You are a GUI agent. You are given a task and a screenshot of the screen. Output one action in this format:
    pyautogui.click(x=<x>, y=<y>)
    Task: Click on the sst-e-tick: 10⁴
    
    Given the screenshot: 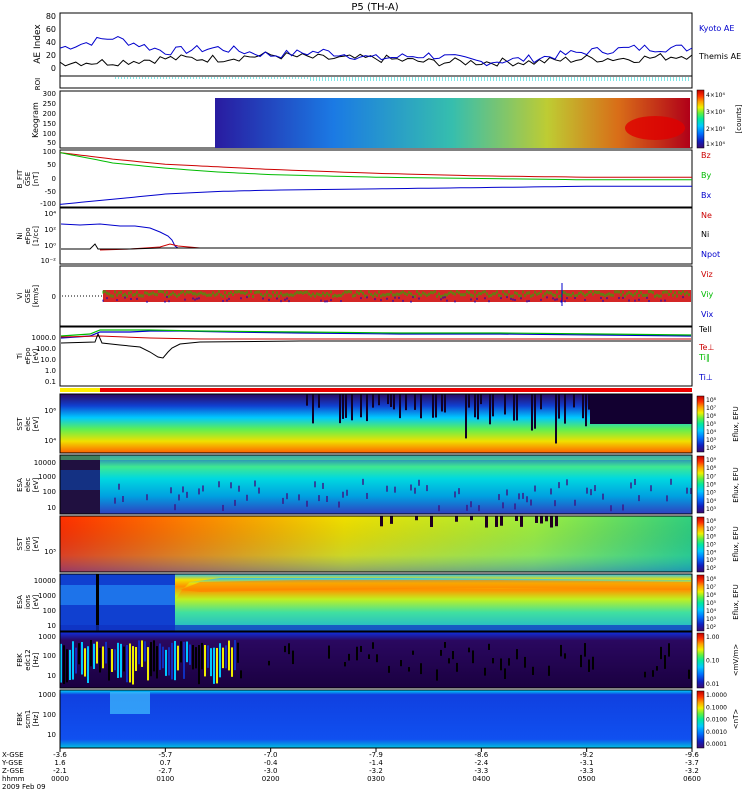 What is the action you would take?
    pyautogui.click(x=50, y=441)
    